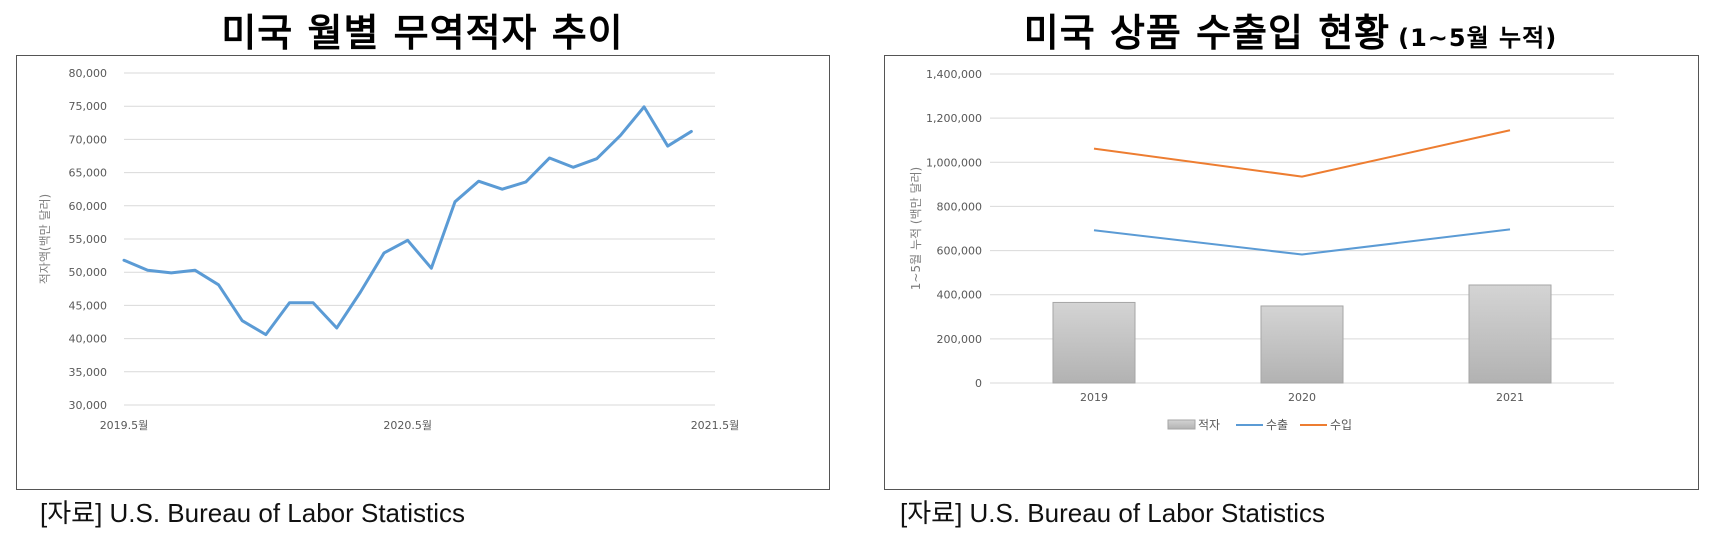 This screenshot has width=1711, height=533. What do you see at coordinates (1302, 397) in the screenshot?
I see `x-tick-label: 2020` at bounding box center [1302, 397].